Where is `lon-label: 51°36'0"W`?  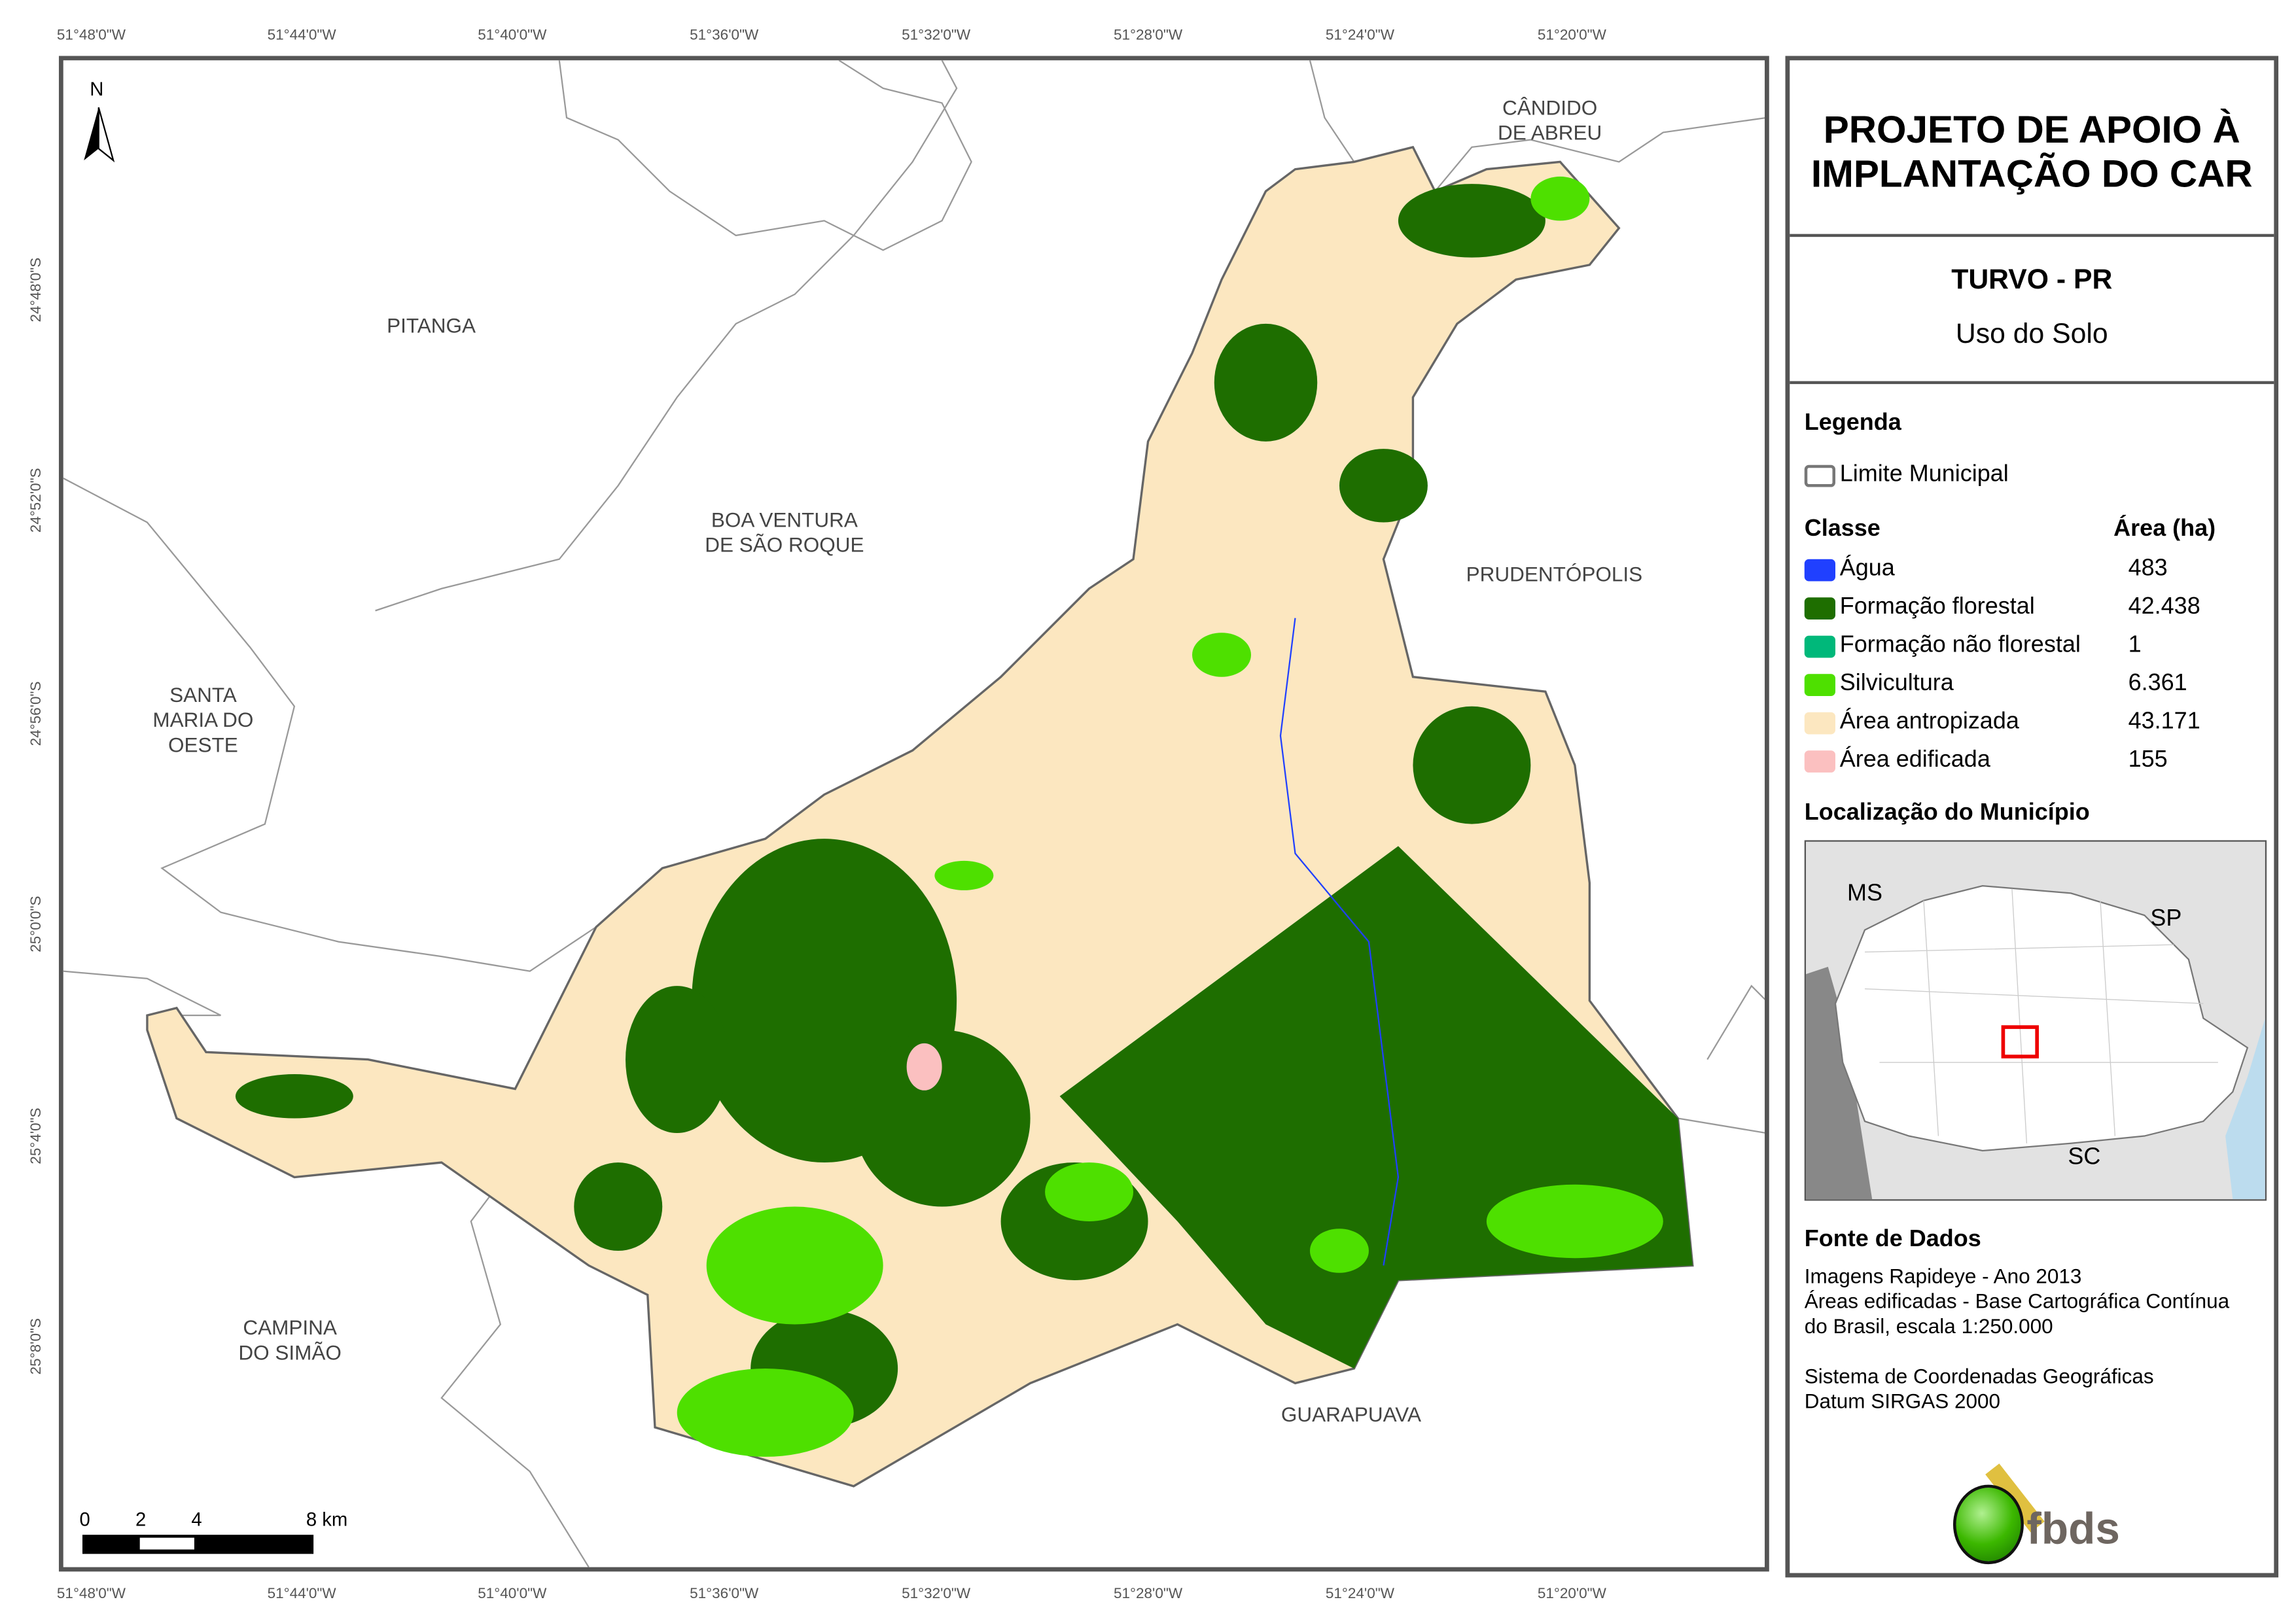
lon-label: 51°36'0"W is located at coordinates (725, 35).